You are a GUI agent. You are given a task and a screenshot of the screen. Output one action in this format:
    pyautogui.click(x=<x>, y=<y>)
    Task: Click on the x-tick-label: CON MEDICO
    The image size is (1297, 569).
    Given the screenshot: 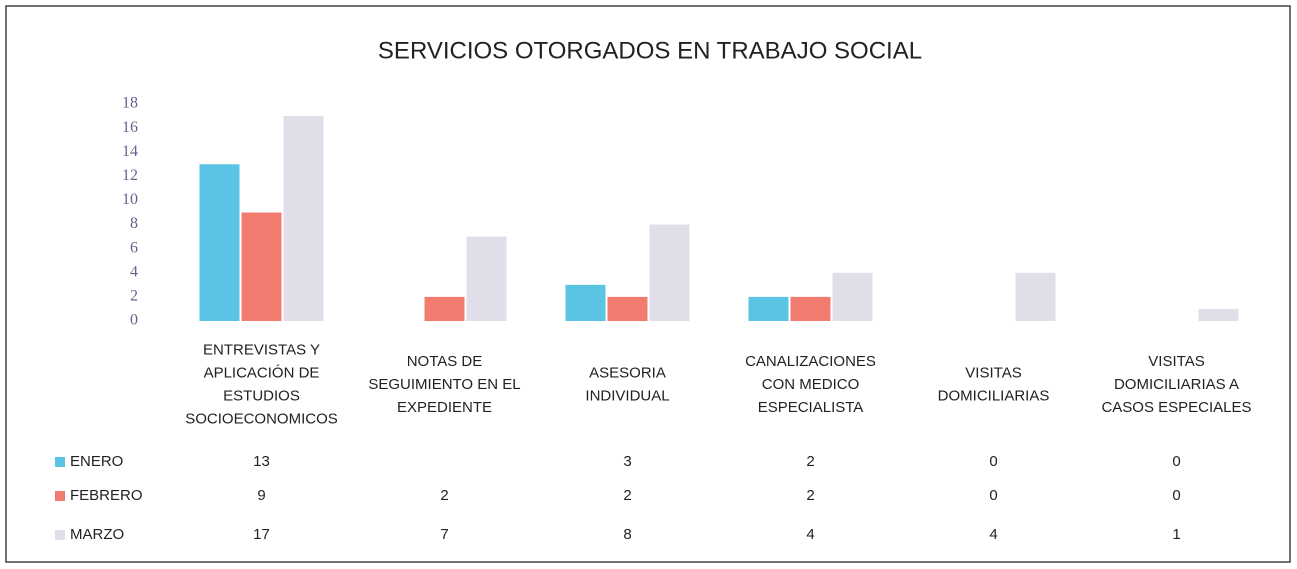 What is the action you would take?
    pyautogui.click(x=811, y=384)
    